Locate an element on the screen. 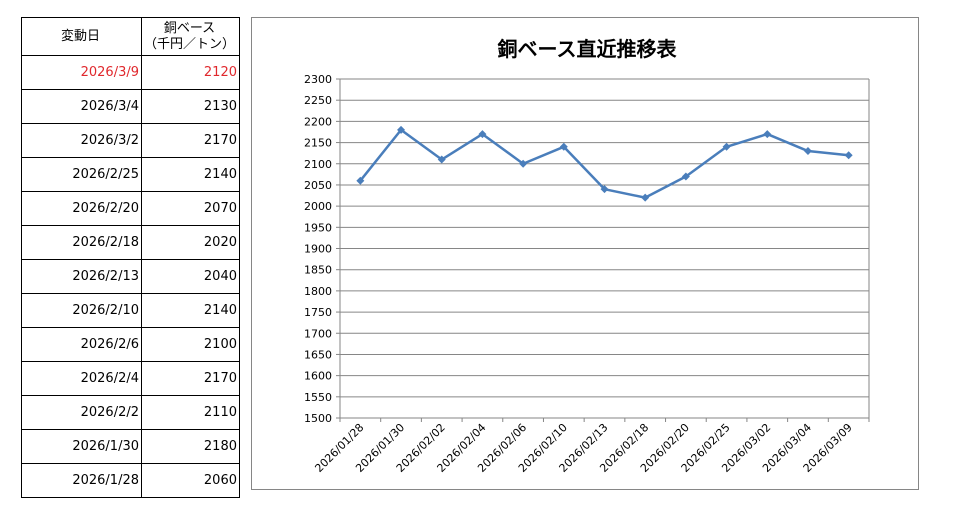 The width and height of the screenshot is (956, 515). y-tick-label: 1700 is located at coordinates (318, 333).